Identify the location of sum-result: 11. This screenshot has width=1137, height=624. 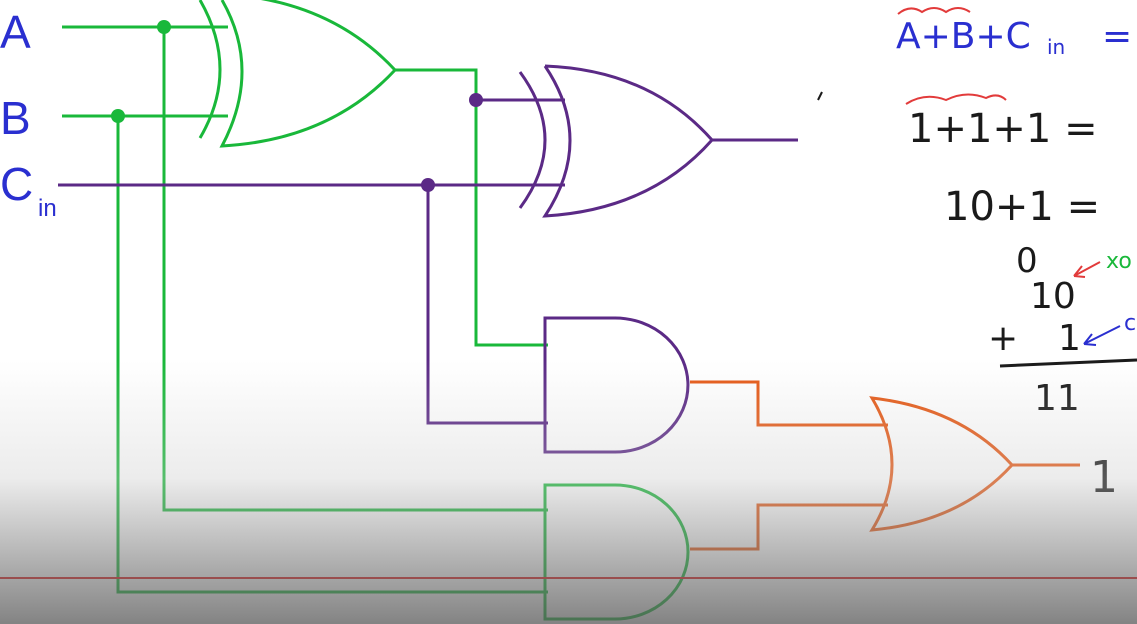
(1057, 398).